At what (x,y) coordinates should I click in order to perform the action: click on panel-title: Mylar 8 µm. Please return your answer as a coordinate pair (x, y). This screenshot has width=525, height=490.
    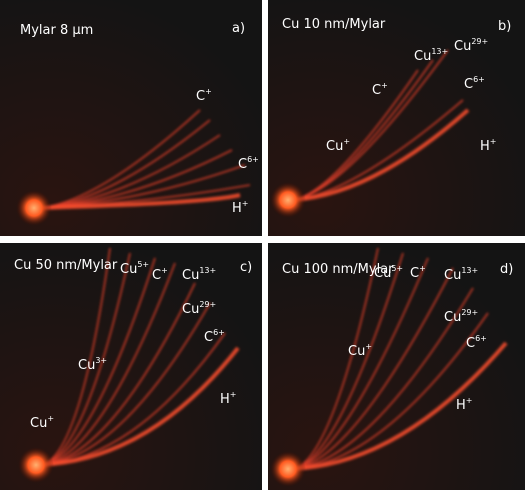
    Looking at the image, I should click on (56, 30).